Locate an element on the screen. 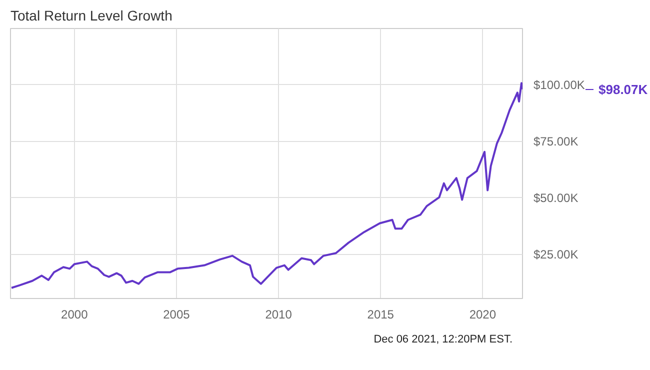 Image resolution: width=650 pixels, height=370 pixels. x-tick-label: 2010 is located at coordinates (278, 315).